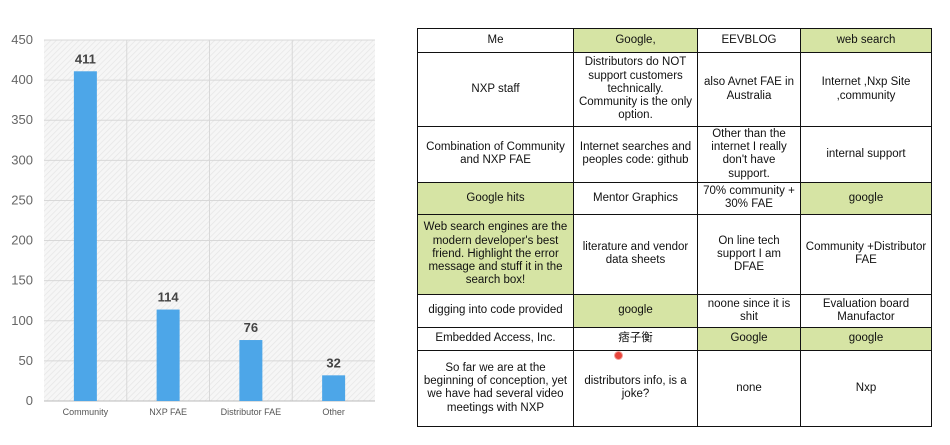  I want to click on table-cell: Combination of Community and NXP FAE, so click(495, 154).